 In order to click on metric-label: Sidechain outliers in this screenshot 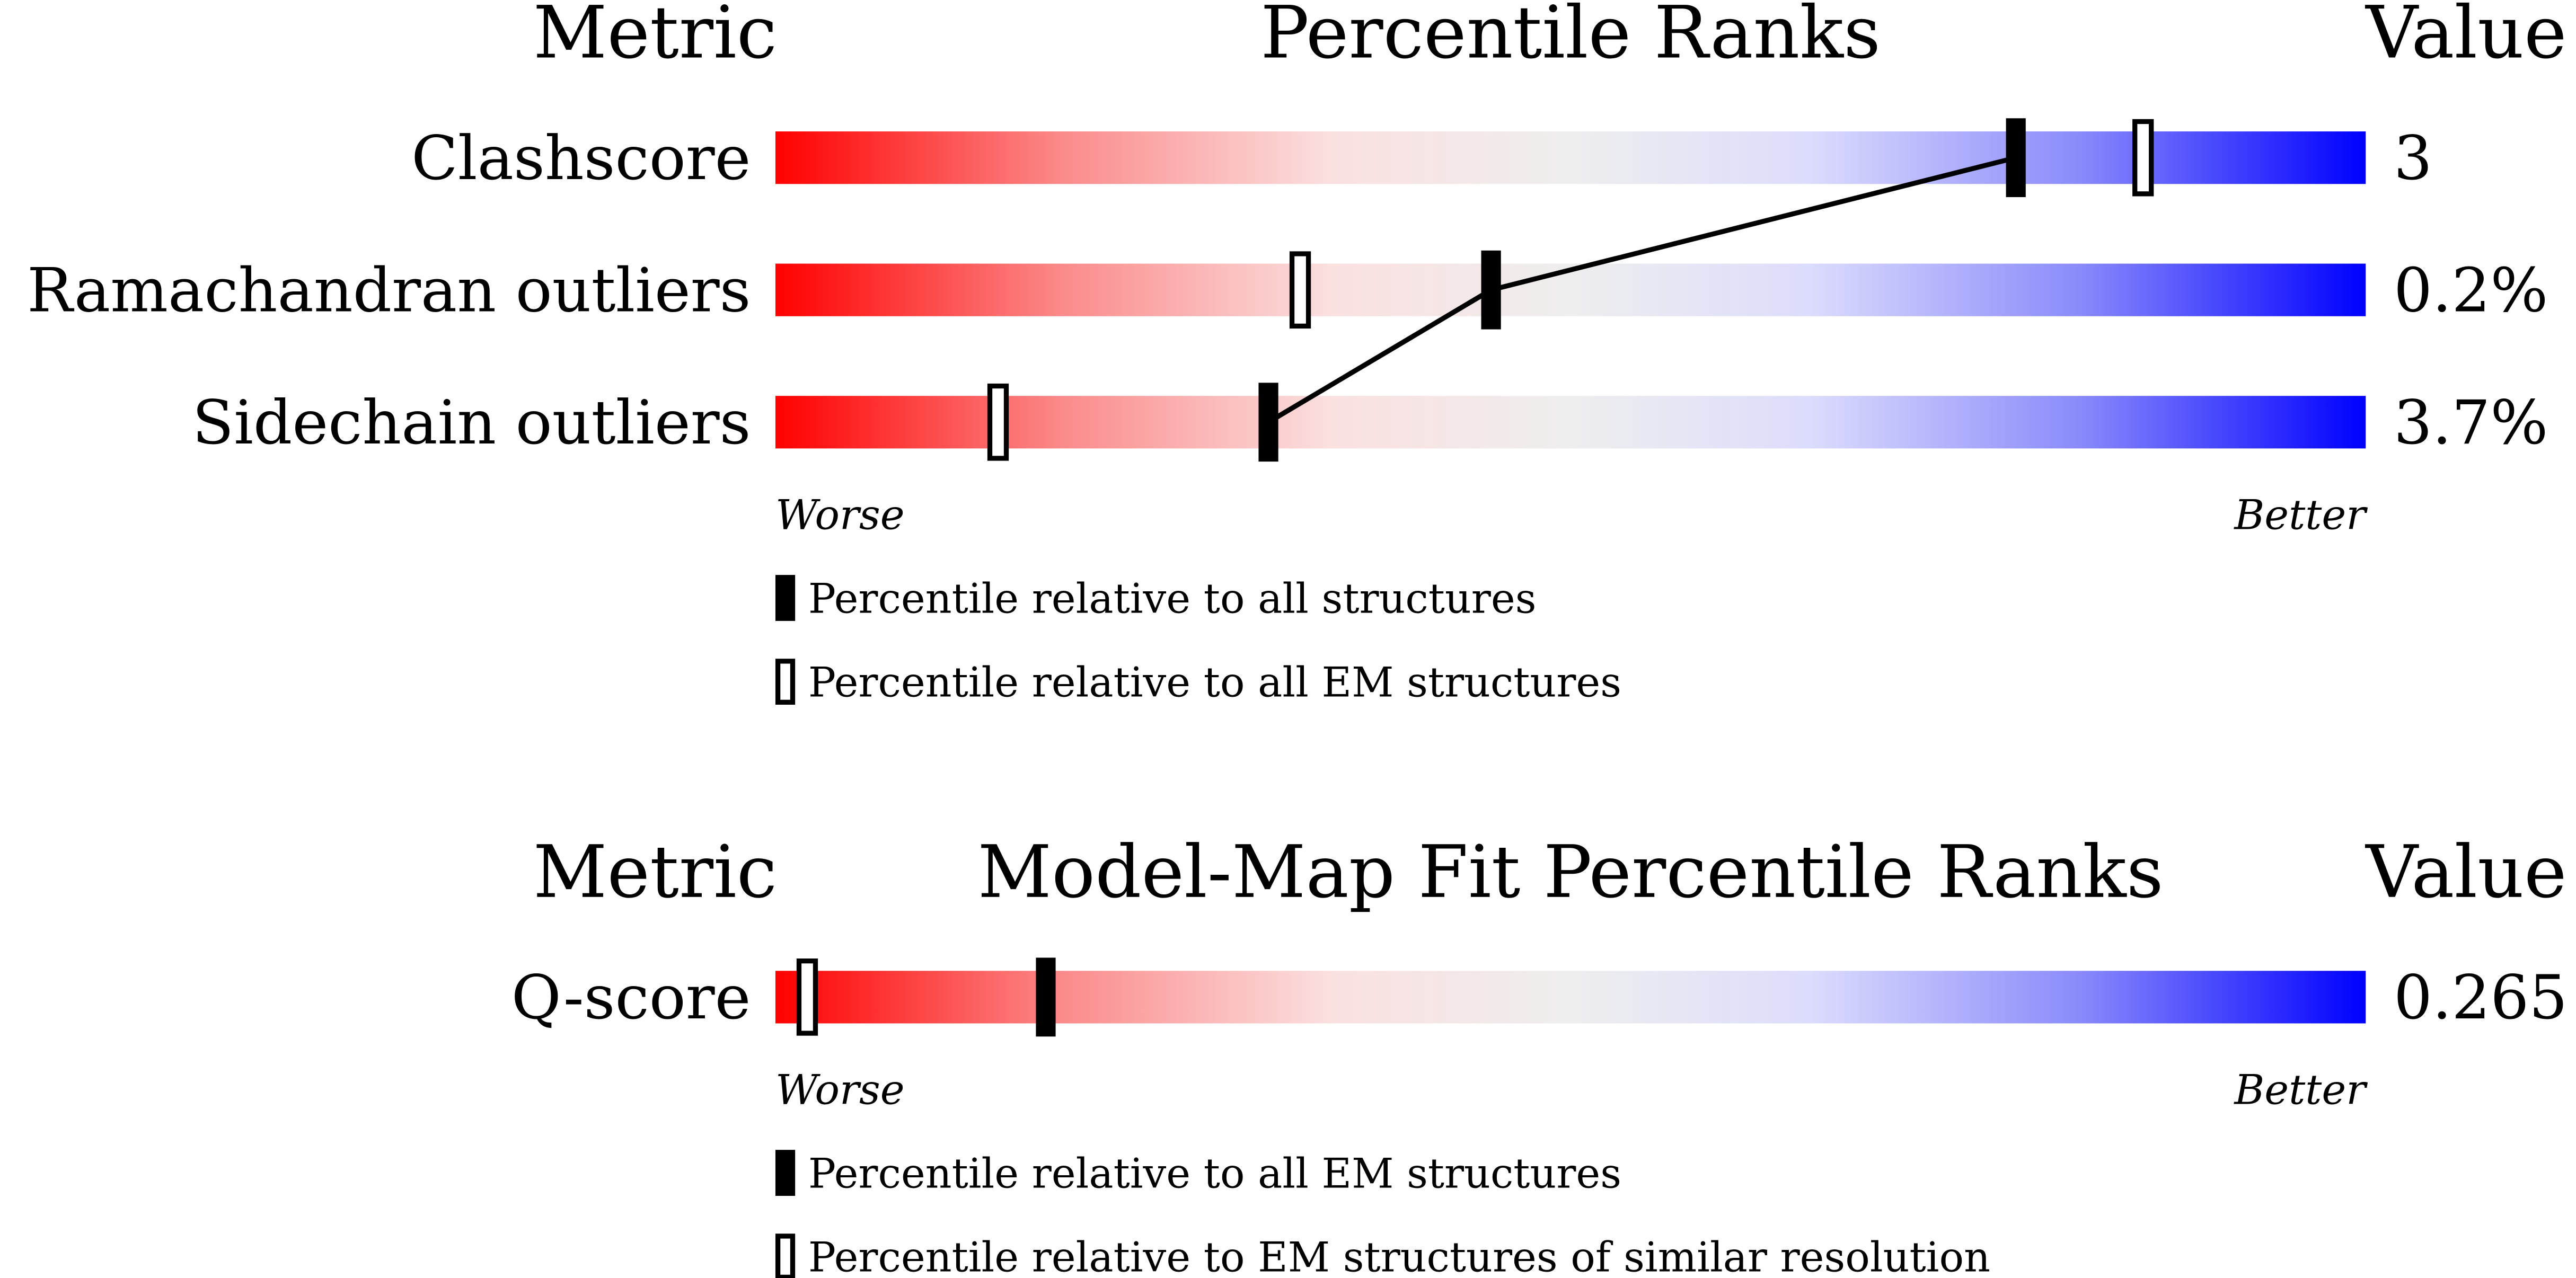, I will do `click(471, 423)`.